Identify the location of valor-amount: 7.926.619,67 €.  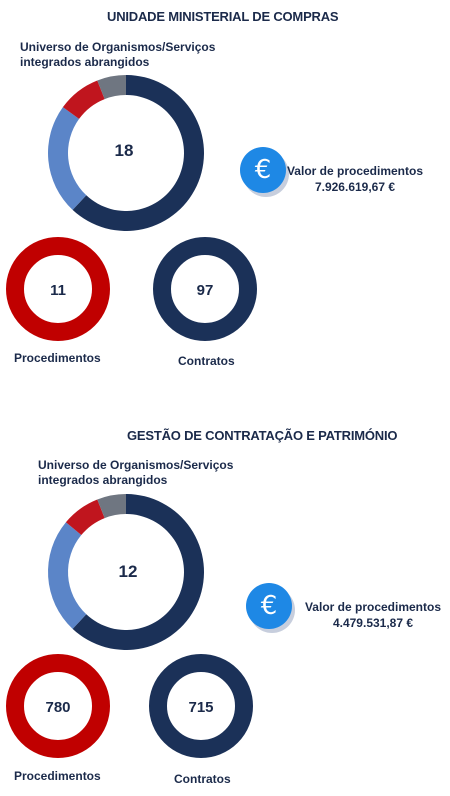
(355, 187).